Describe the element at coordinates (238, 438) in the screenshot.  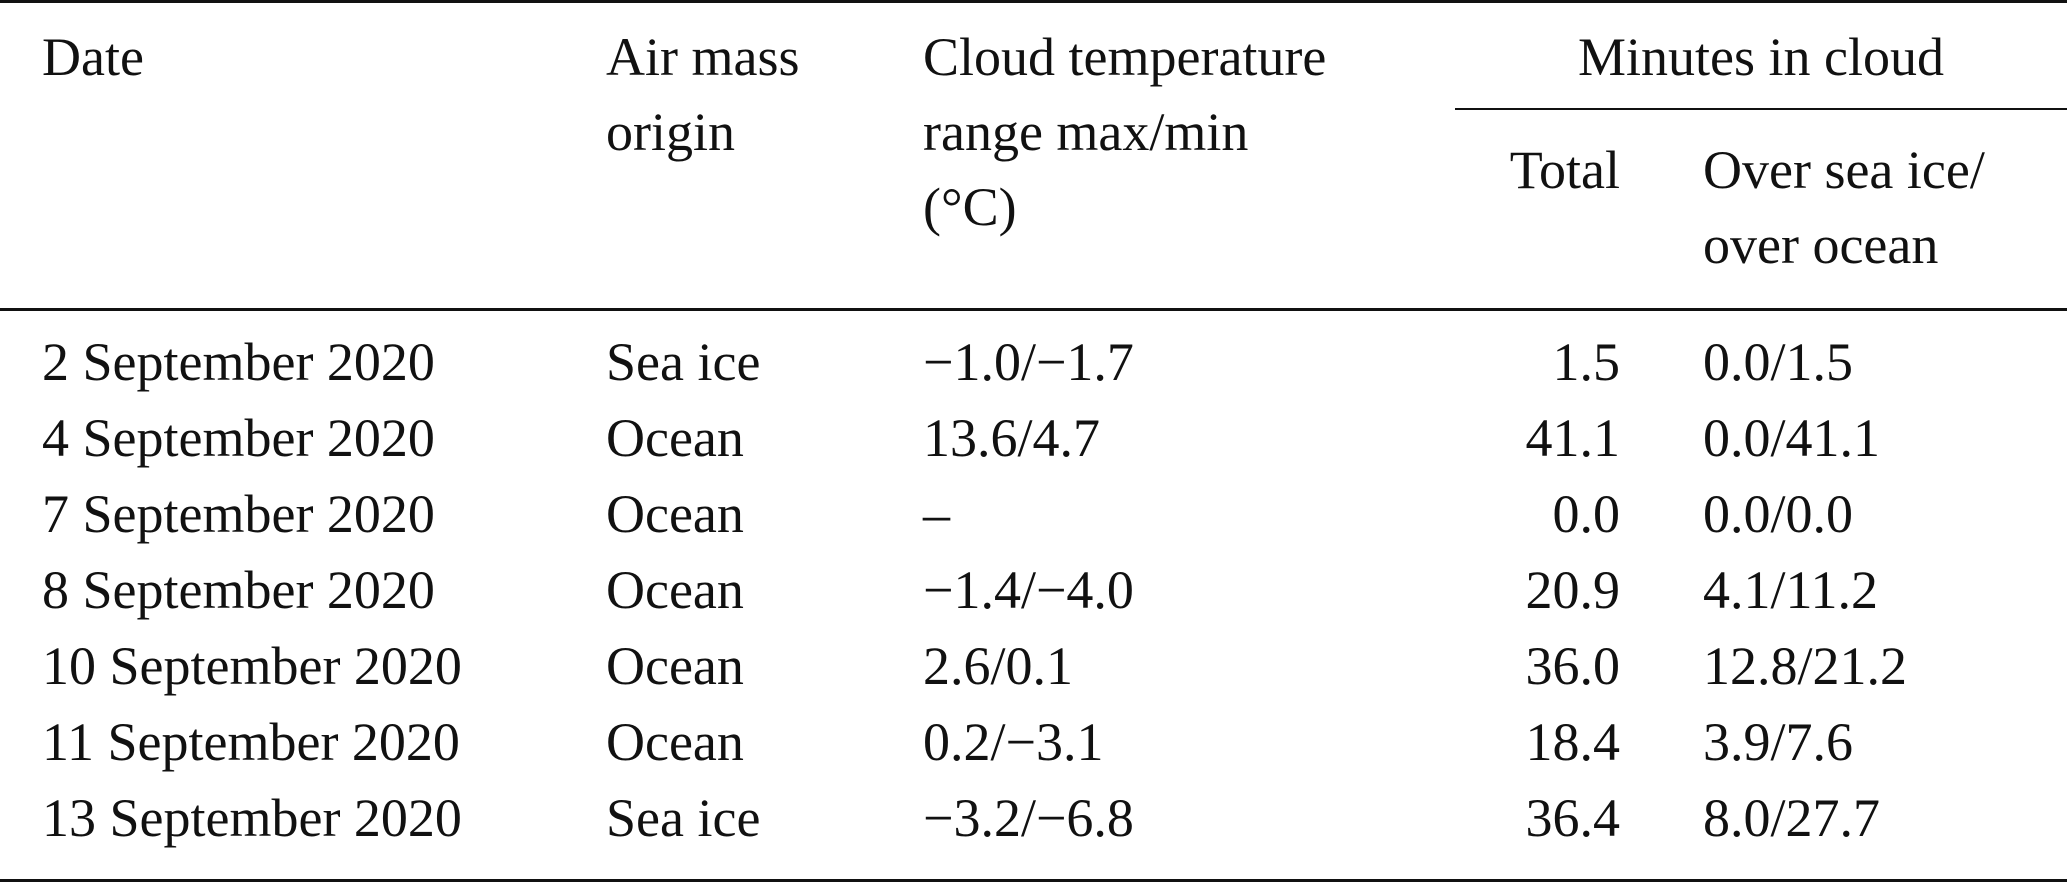
I see `cell-date: 4 September 2020` at that location.